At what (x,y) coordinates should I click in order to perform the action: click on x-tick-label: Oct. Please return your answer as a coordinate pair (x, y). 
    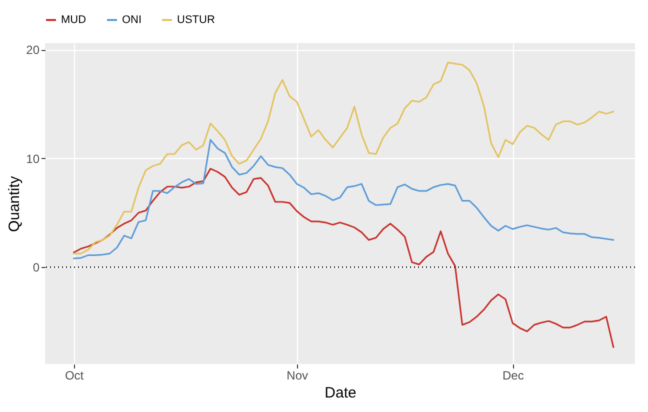
    Looking at the image, I should click on (74, 375).